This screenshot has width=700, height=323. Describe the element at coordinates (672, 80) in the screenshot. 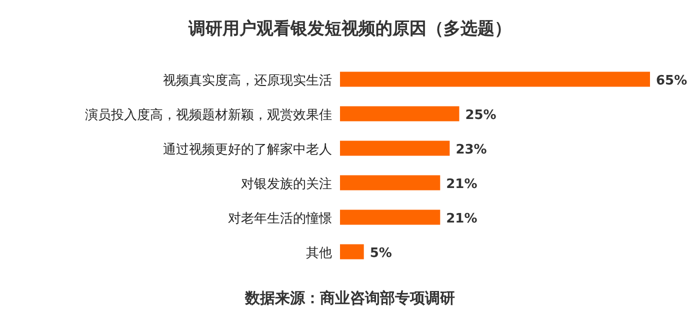

I see `data-label: 65%` at that location.